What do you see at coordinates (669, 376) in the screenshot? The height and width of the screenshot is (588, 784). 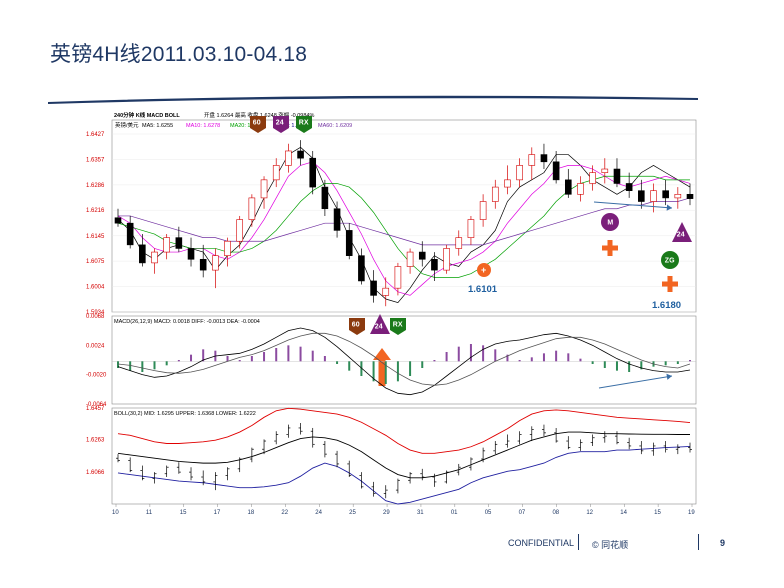 I see `trend-arrow-macd-head` at bounding box center [669, 376].